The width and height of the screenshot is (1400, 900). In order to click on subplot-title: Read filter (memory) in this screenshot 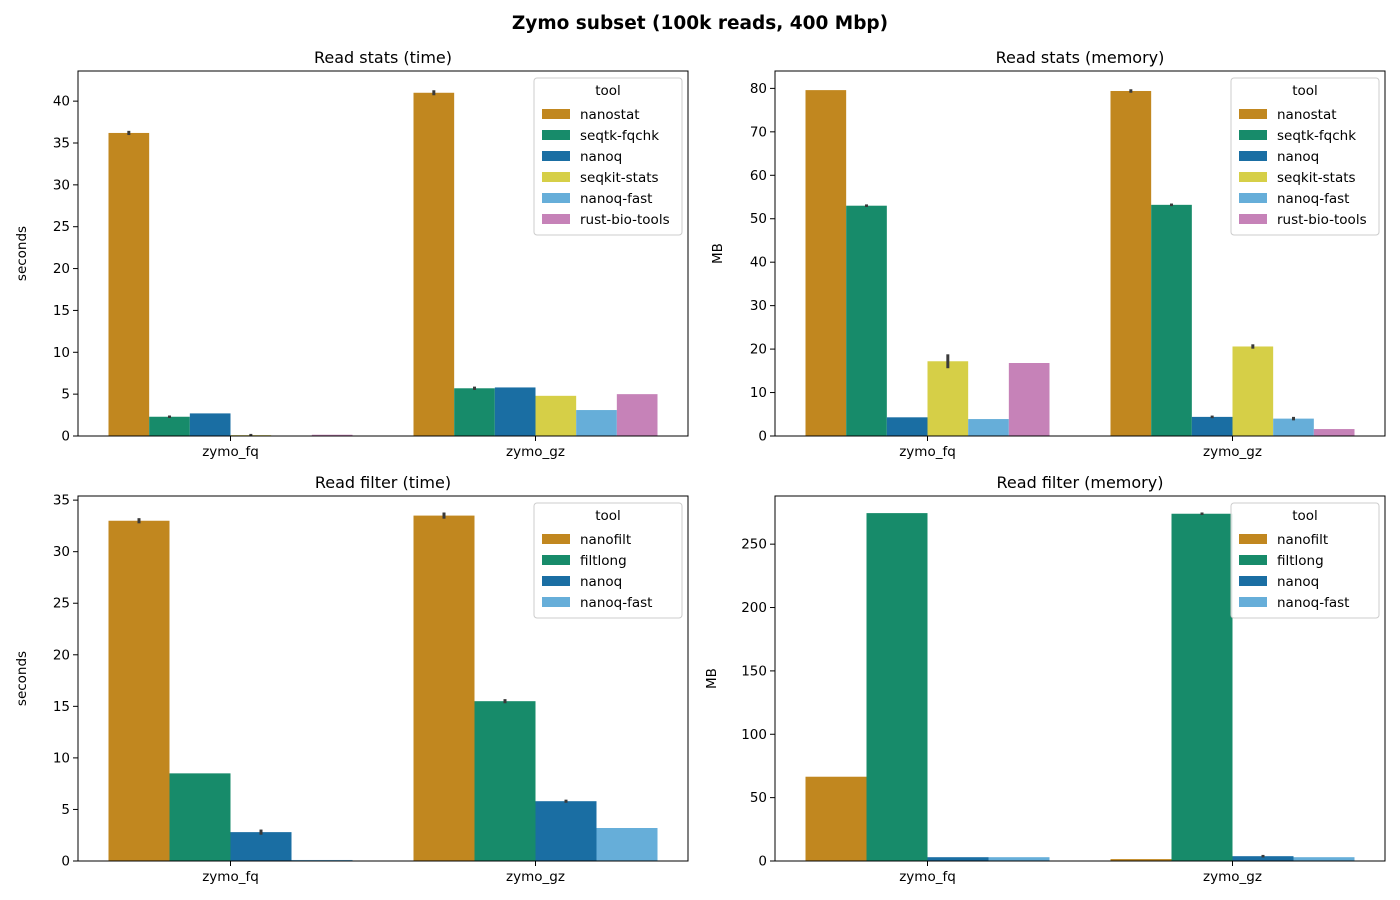, I will do `click(1080, 482)`.